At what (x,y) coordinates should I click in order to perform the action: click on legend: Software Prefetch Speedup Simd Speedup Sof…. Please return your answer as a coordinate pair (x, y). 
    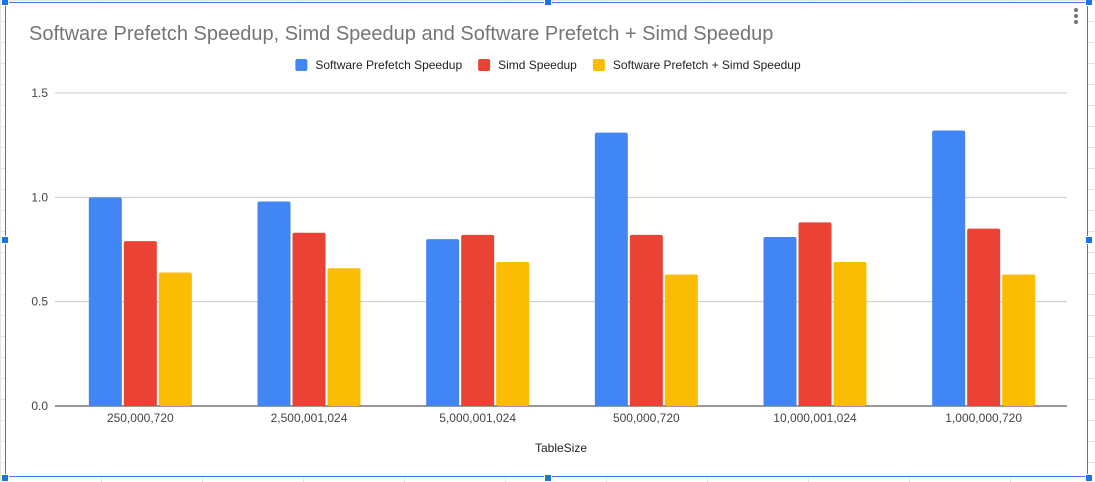
    Looking at the image, I should click on (548, 65).